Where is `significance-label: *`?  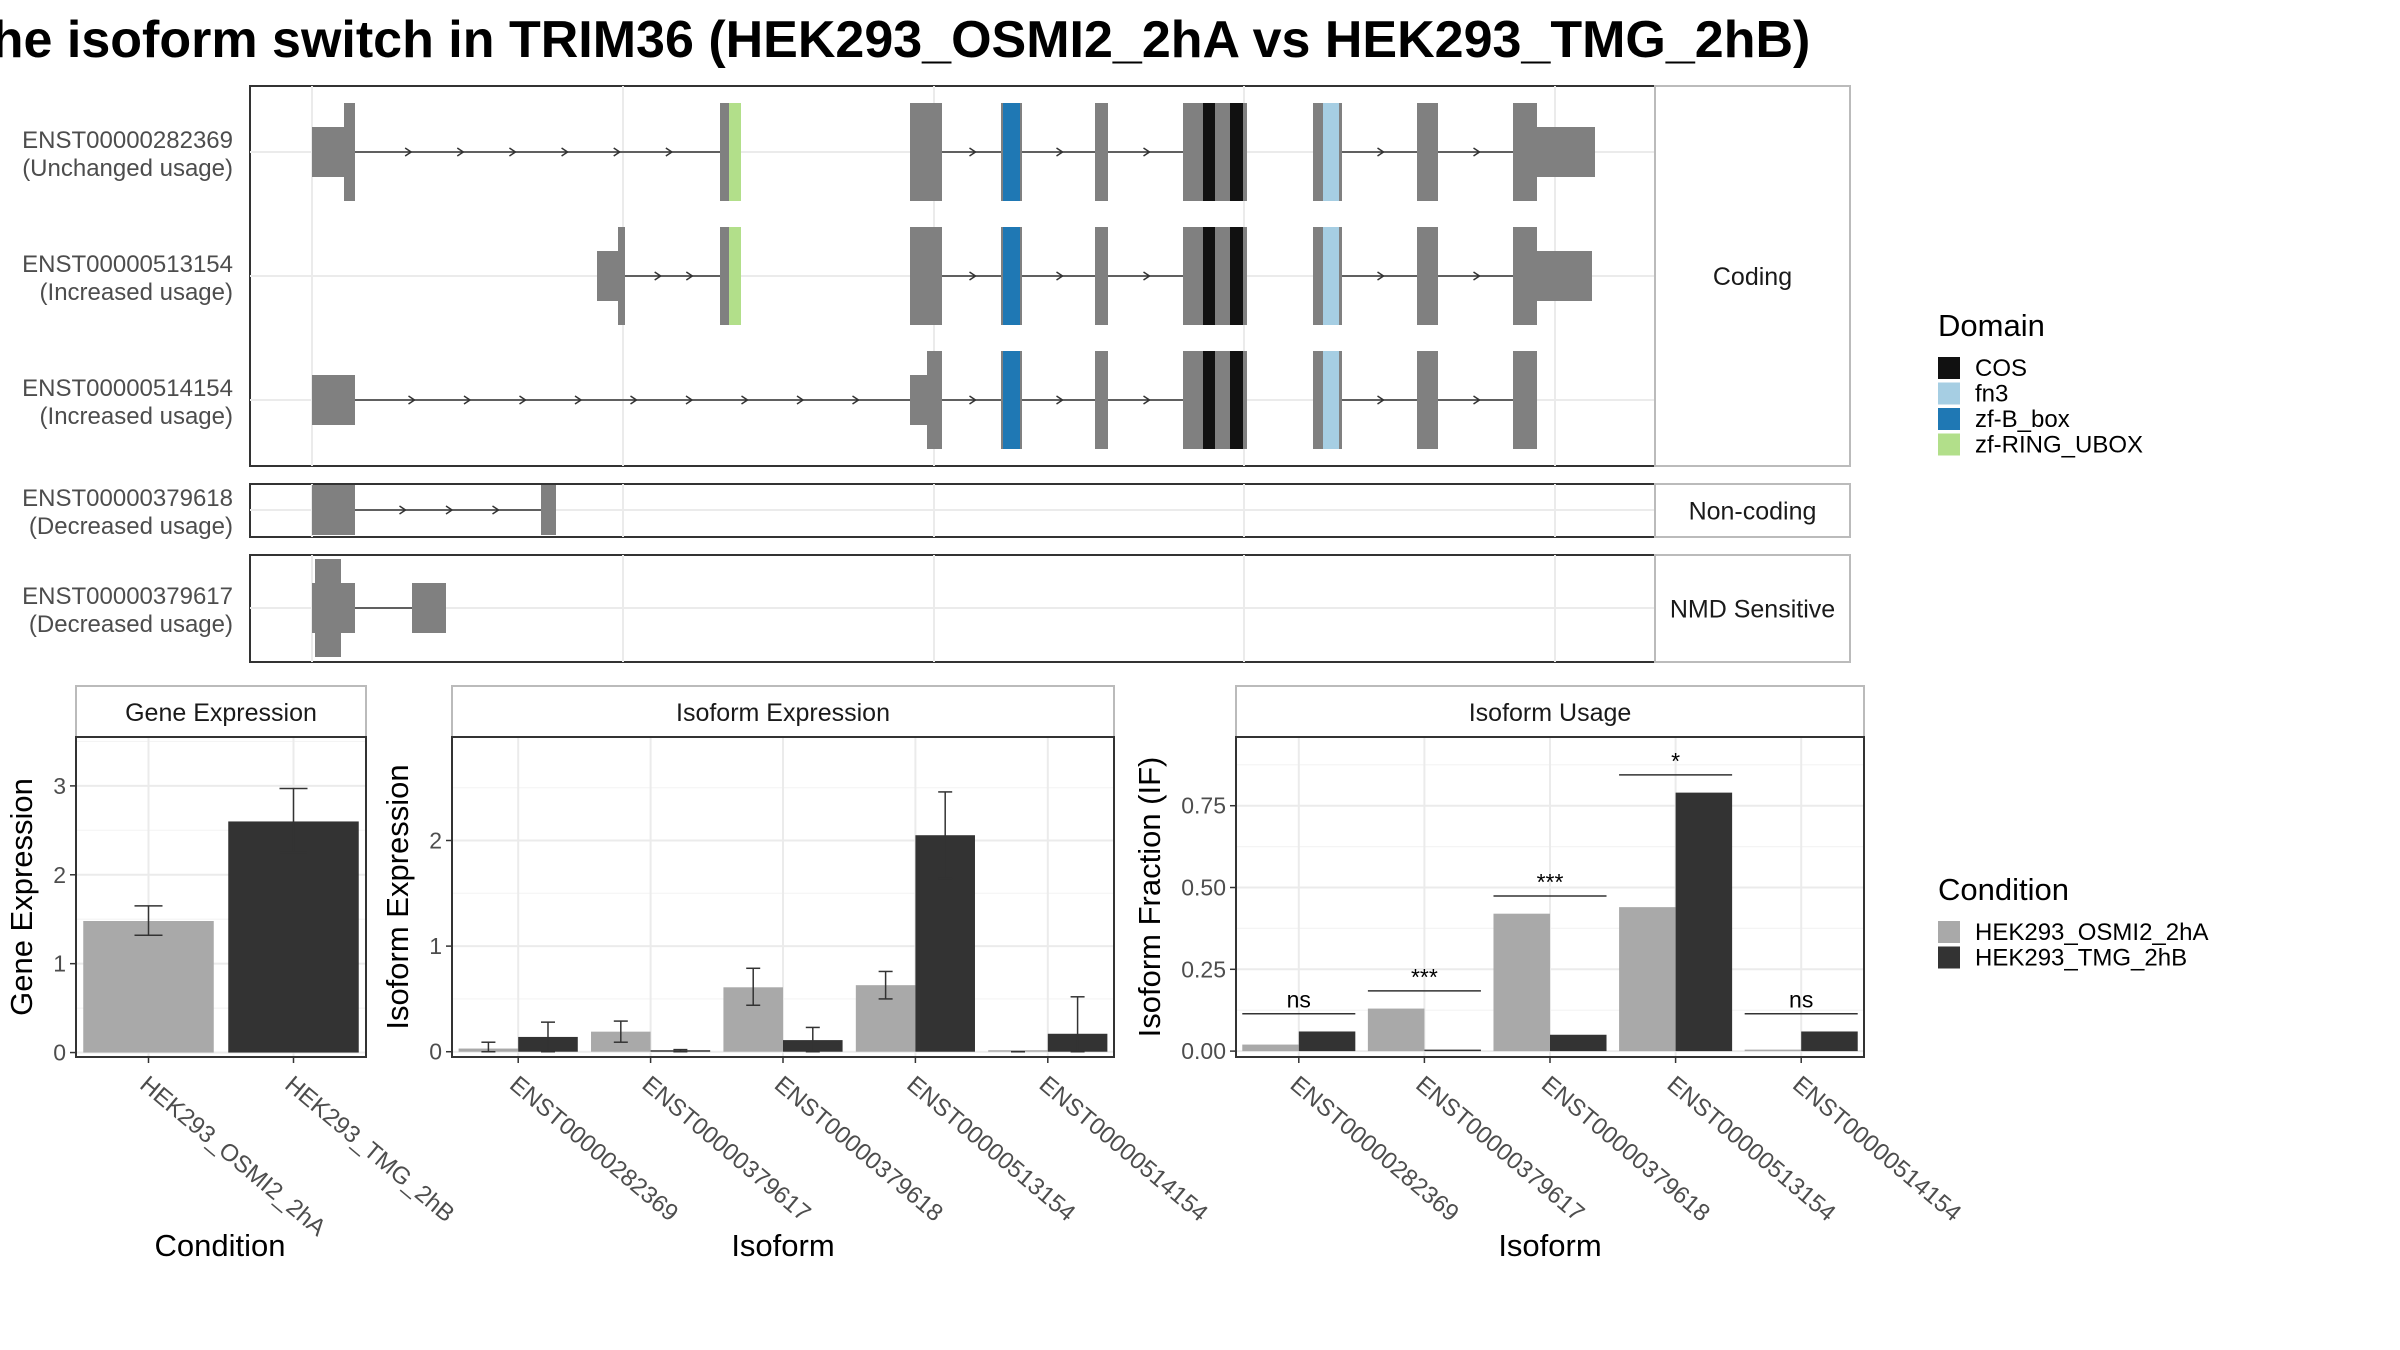
significance-label: * is located at coordinates (1675, 761).